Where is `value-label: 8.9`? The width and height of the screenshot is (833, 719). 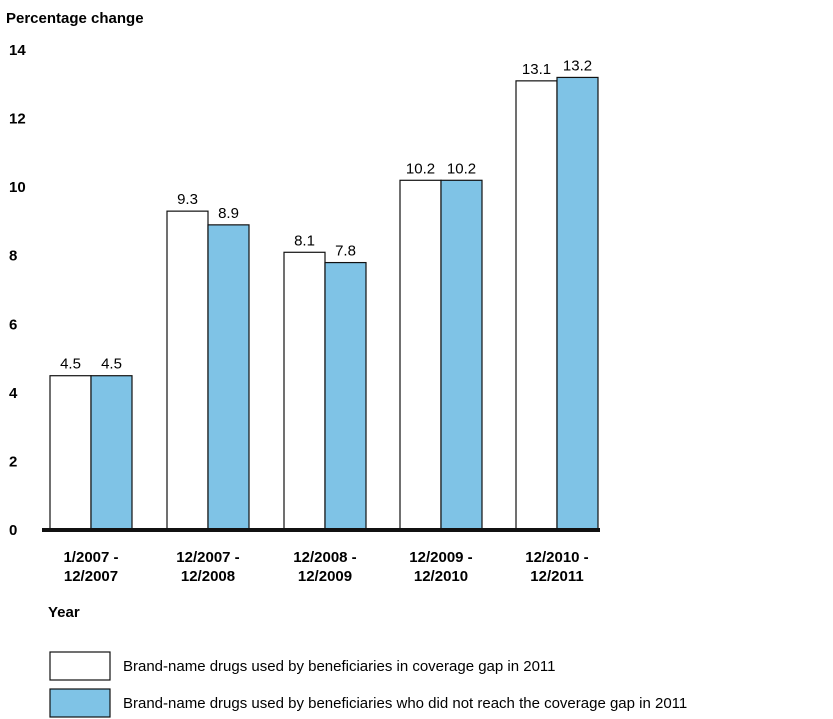
value-label: 8.9 is located at coordinates (228, 213).